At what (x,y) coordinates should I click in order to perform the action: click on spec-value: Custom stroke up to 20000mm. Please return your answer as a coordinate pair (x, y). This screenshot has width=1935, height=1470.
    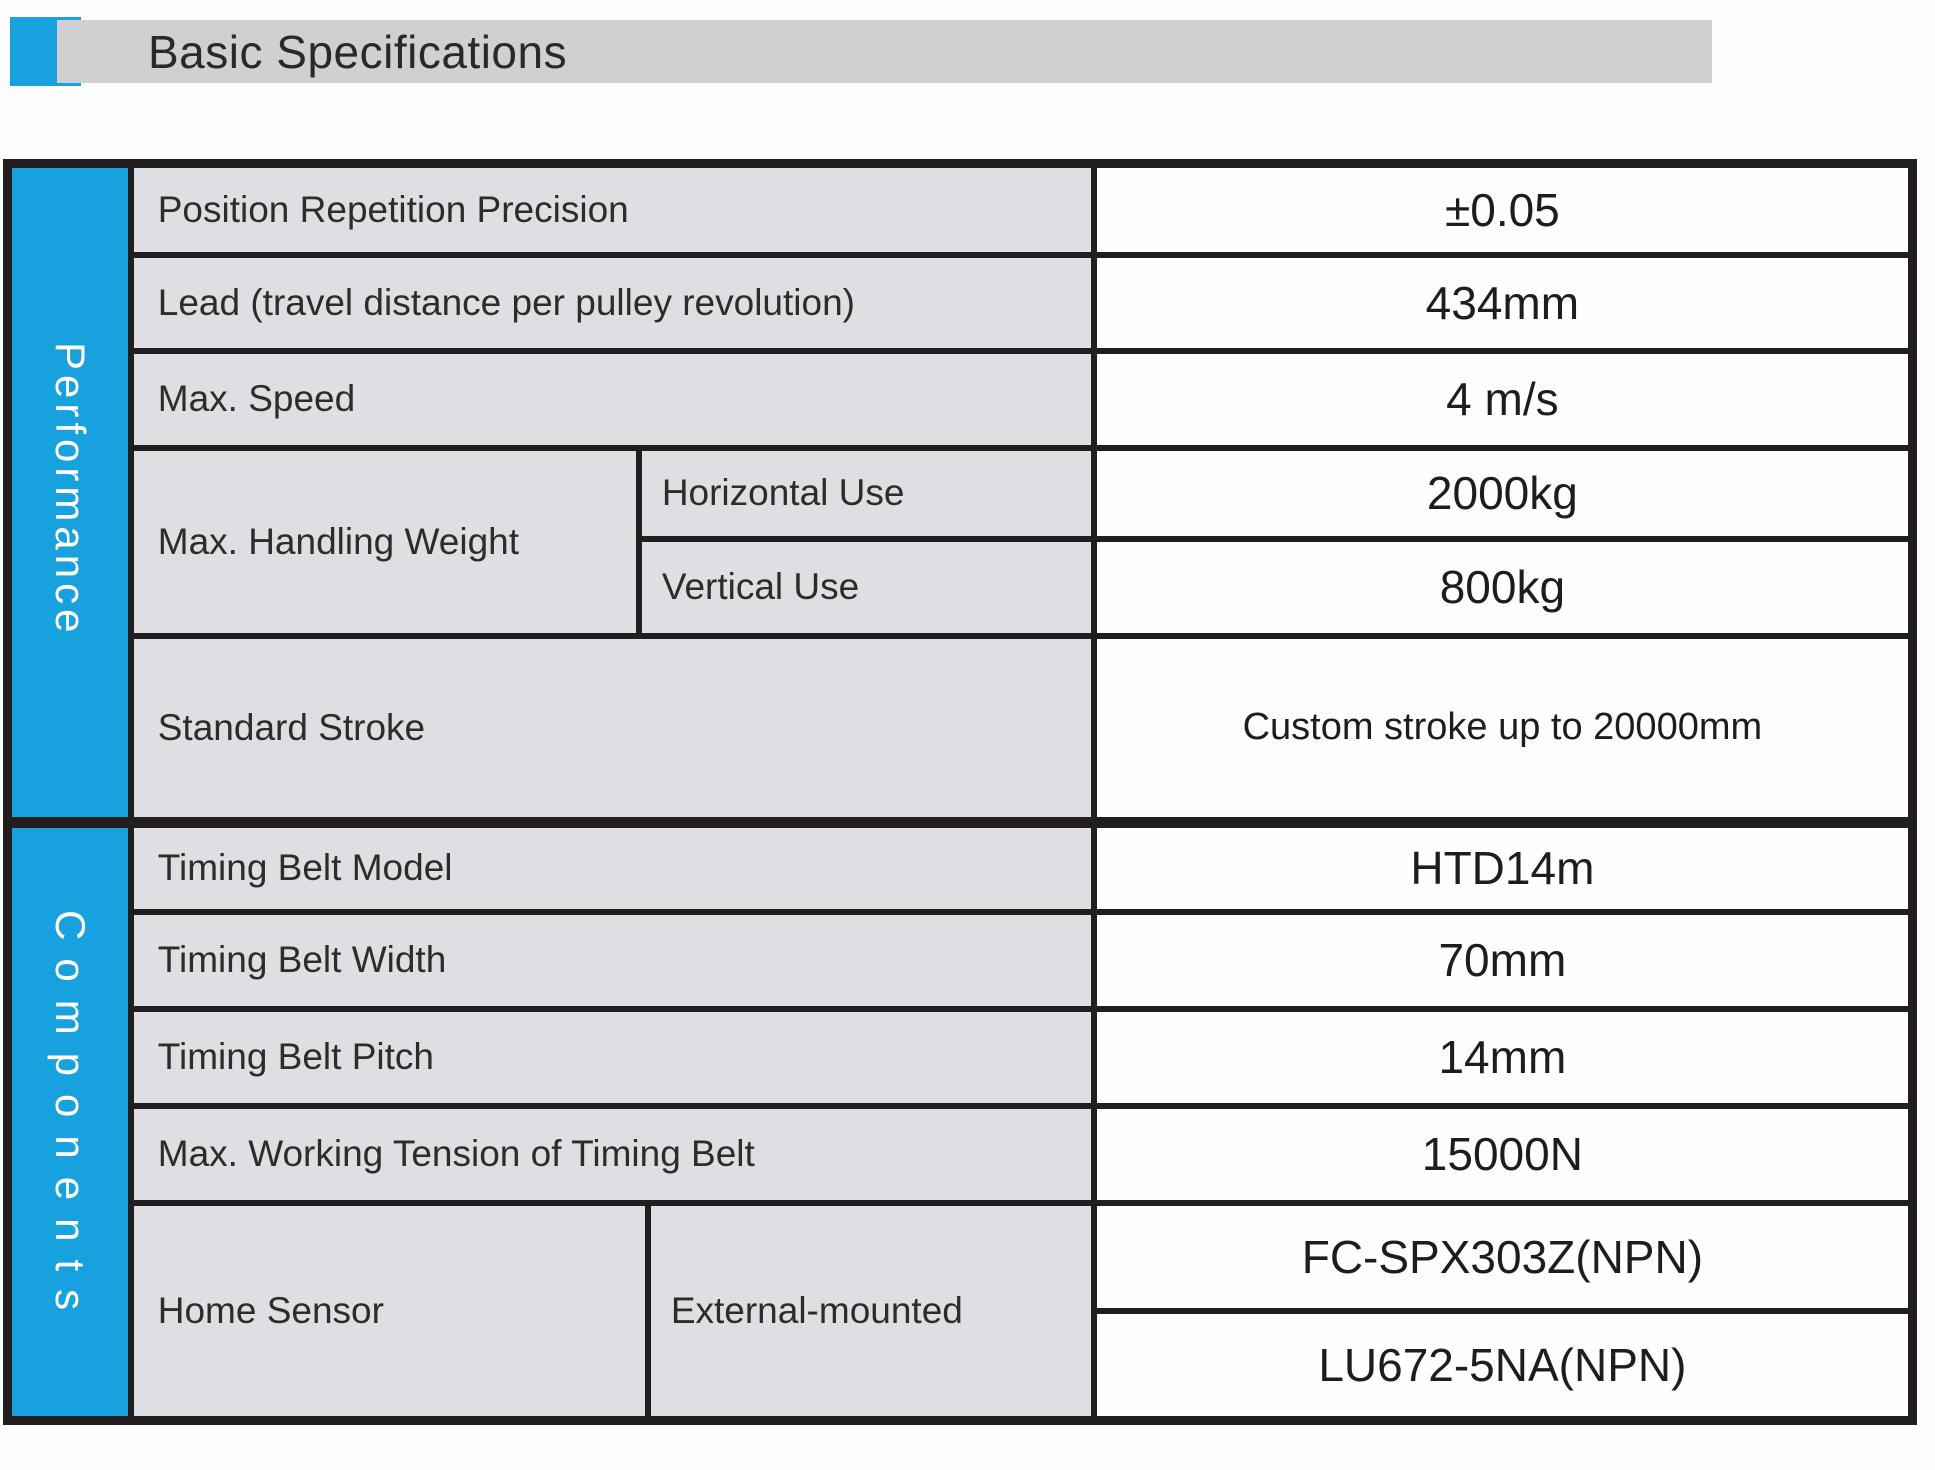
    Looking at the image, I should click on (1503, 729).